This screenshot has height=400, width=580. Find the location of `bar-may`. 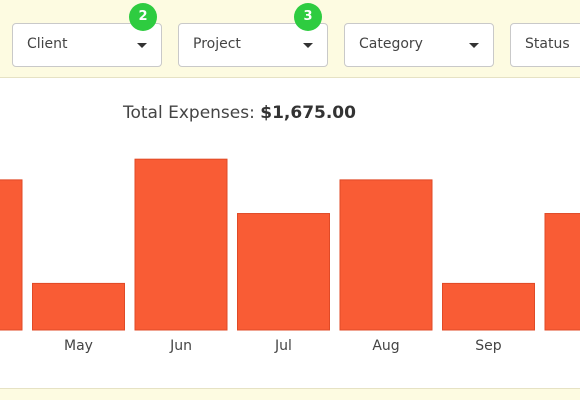

bar-may is located at coordinates (78, 306).